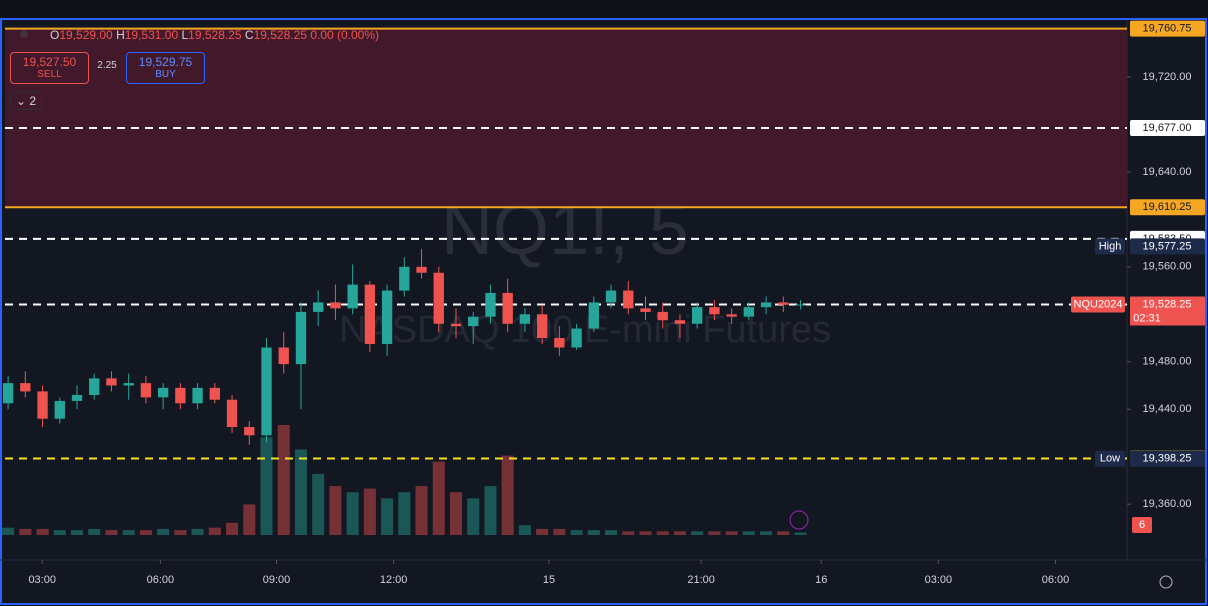  I want to click on sell-button: 19,527.50 SELL, so click(49, 68).